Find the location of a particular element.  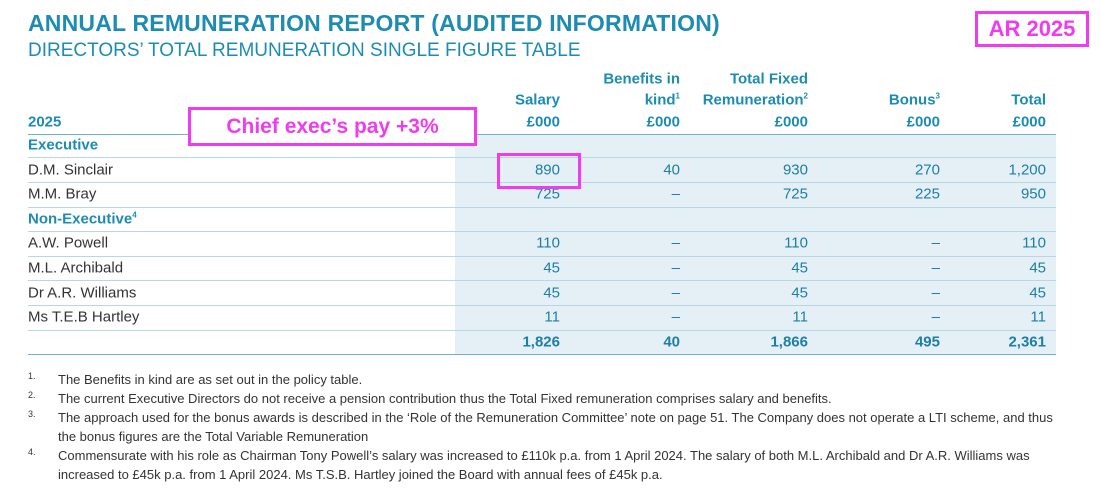

total-value: 2,361 is located at coordinates (1027, 342).